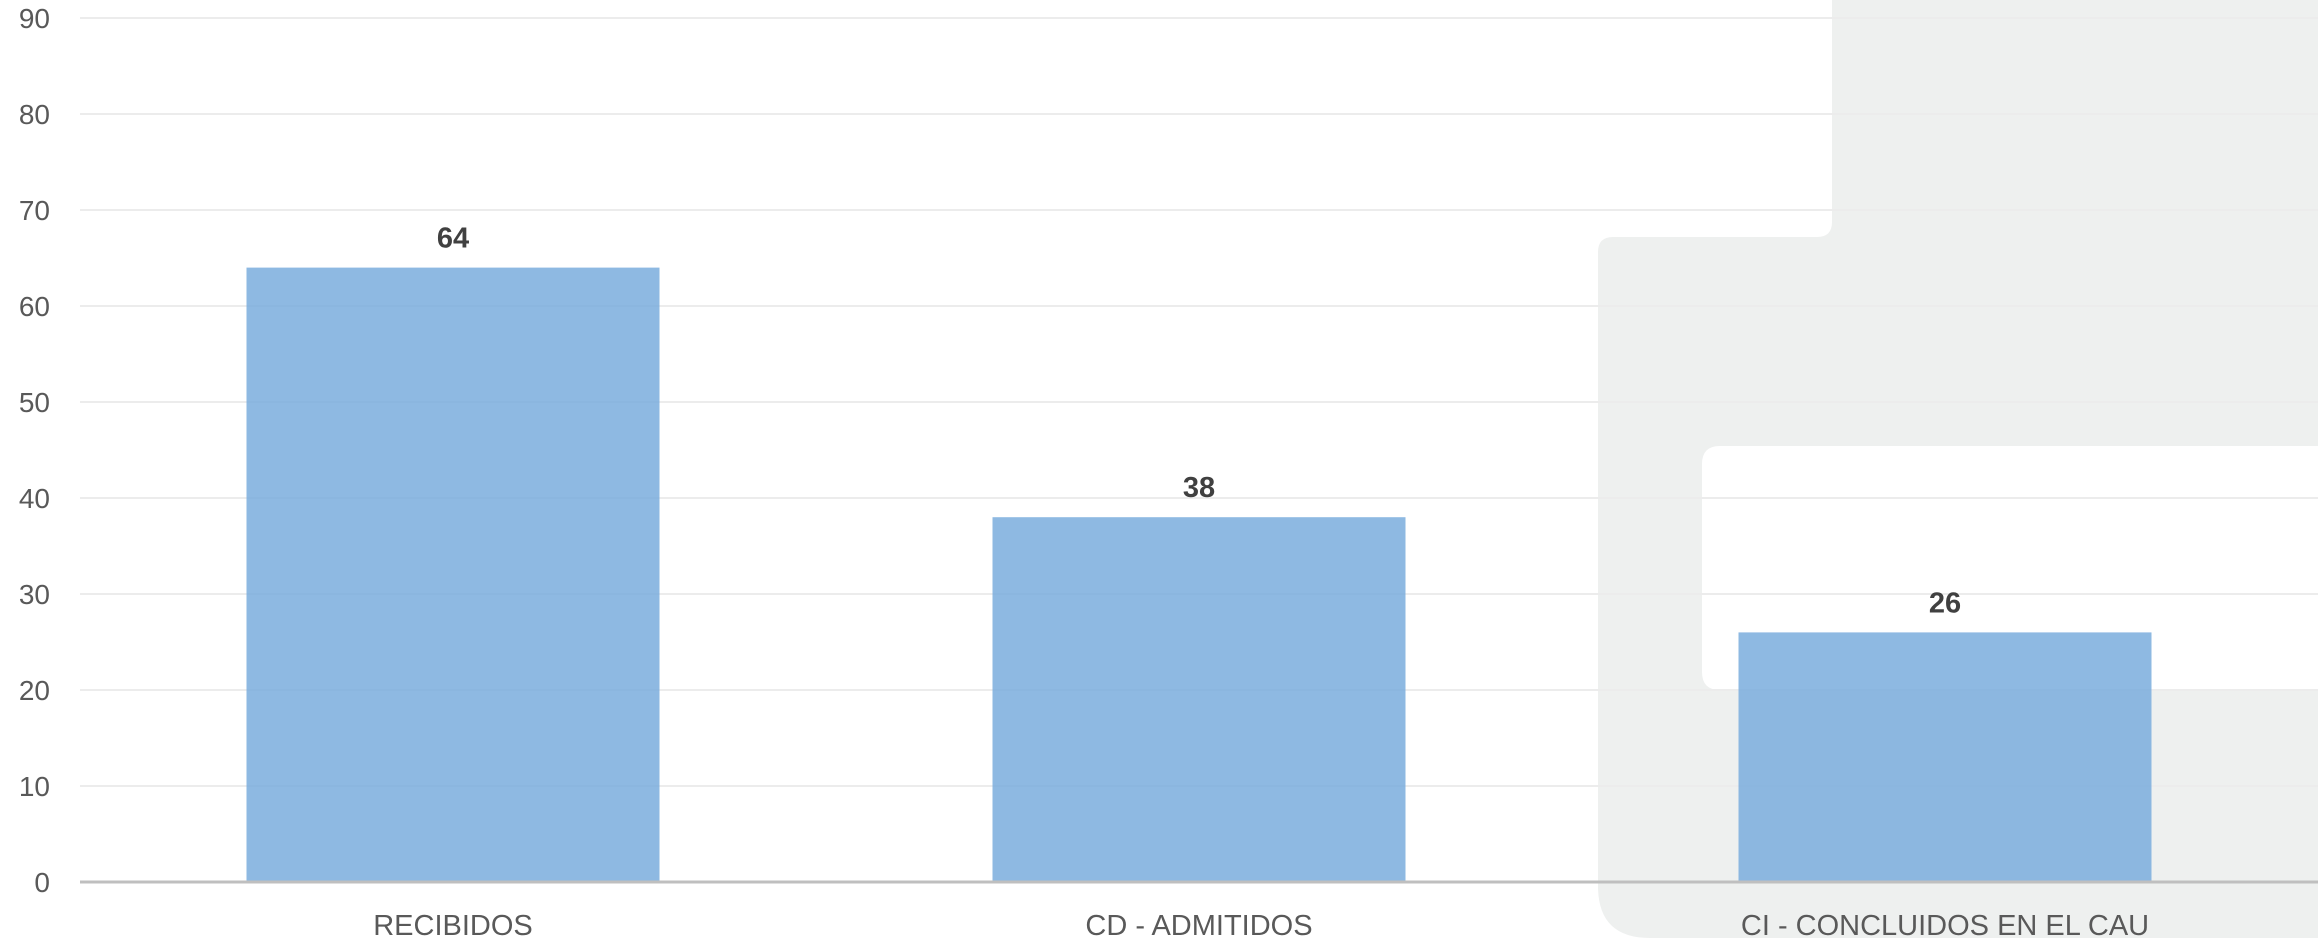 Image resolution: width=2318 pixels, height=938 pixels. What do you see at coordinates (1198, 924) in the screenshot?
I see `x-category-label: CD - ADMITIDOS` at bounding box center [1198, 924].